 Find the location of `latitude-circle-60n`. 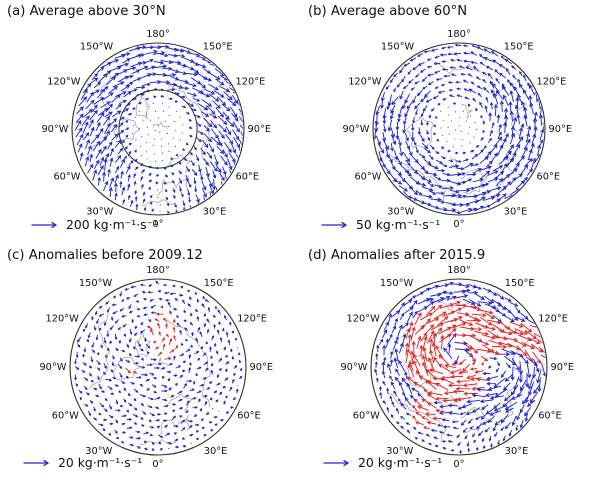

latitude-circle-60n is located at coordinates (158, 129).